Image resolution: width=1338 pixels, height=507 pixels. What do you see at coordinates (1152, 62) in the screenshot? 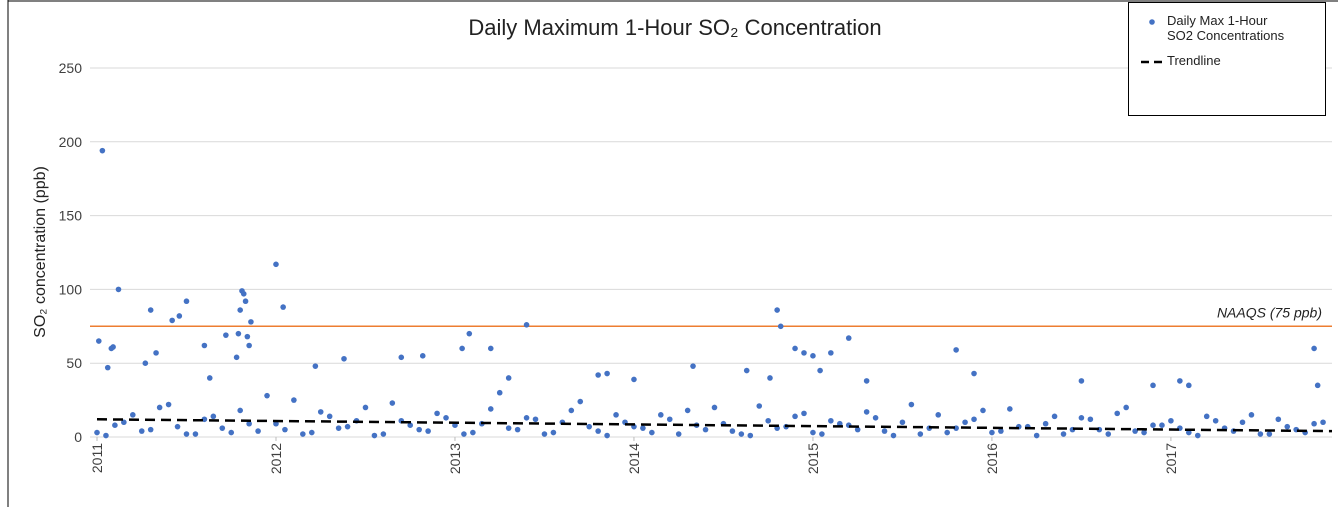
I see `legend-icon` at bounding box center [1152, 62].